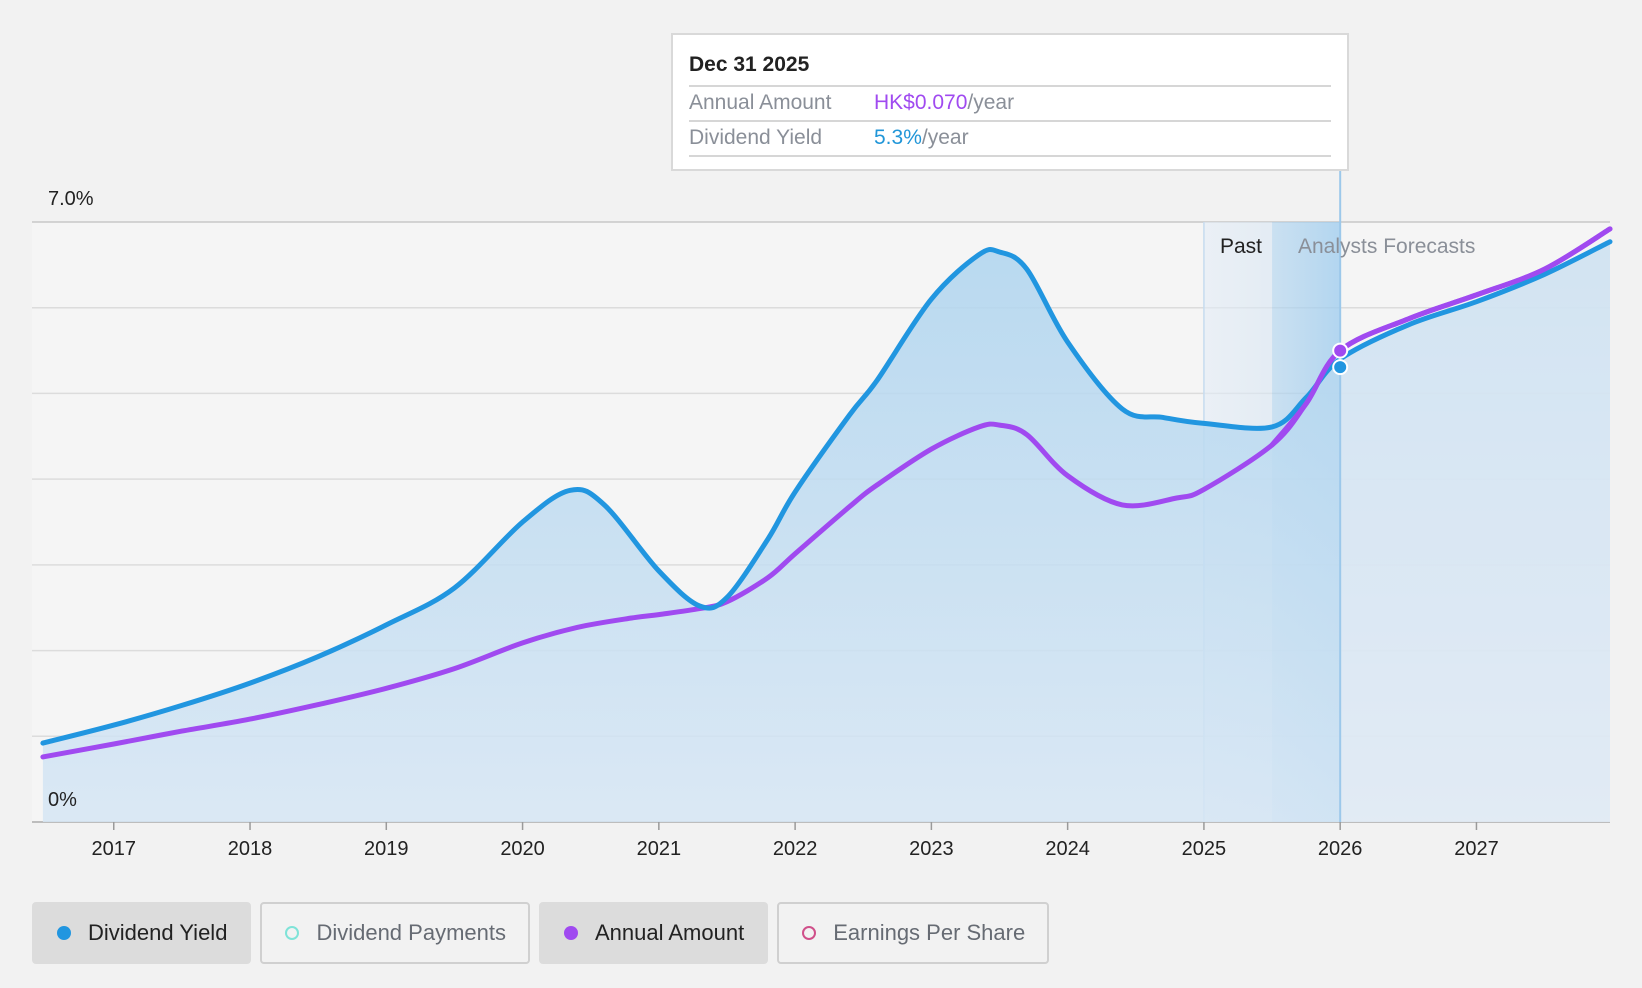 The width and height of the screenshot is (1642, 988). I want to click on forecast-region-label: Analysts Forecasts, so click(1386, 246).